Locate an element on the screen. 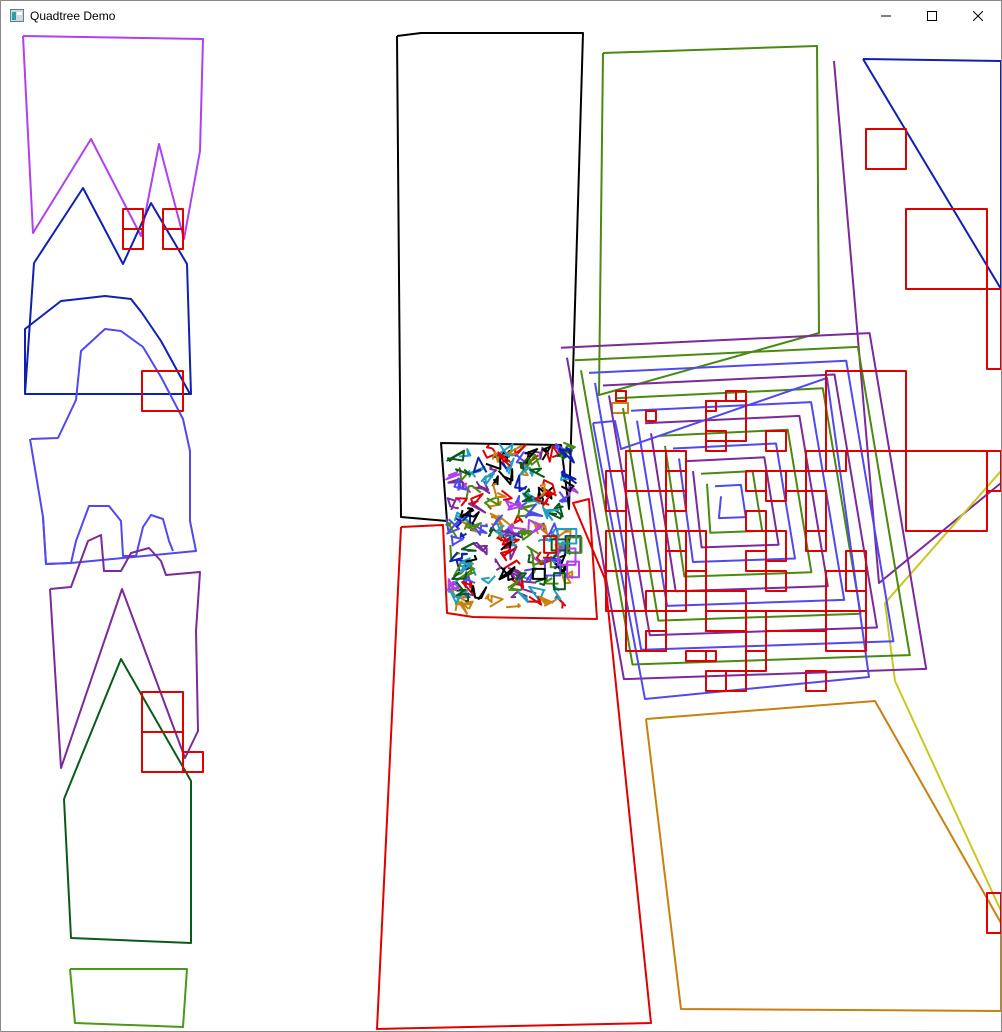  polygon-purple-diagonal is located at coordinates (917, 322).